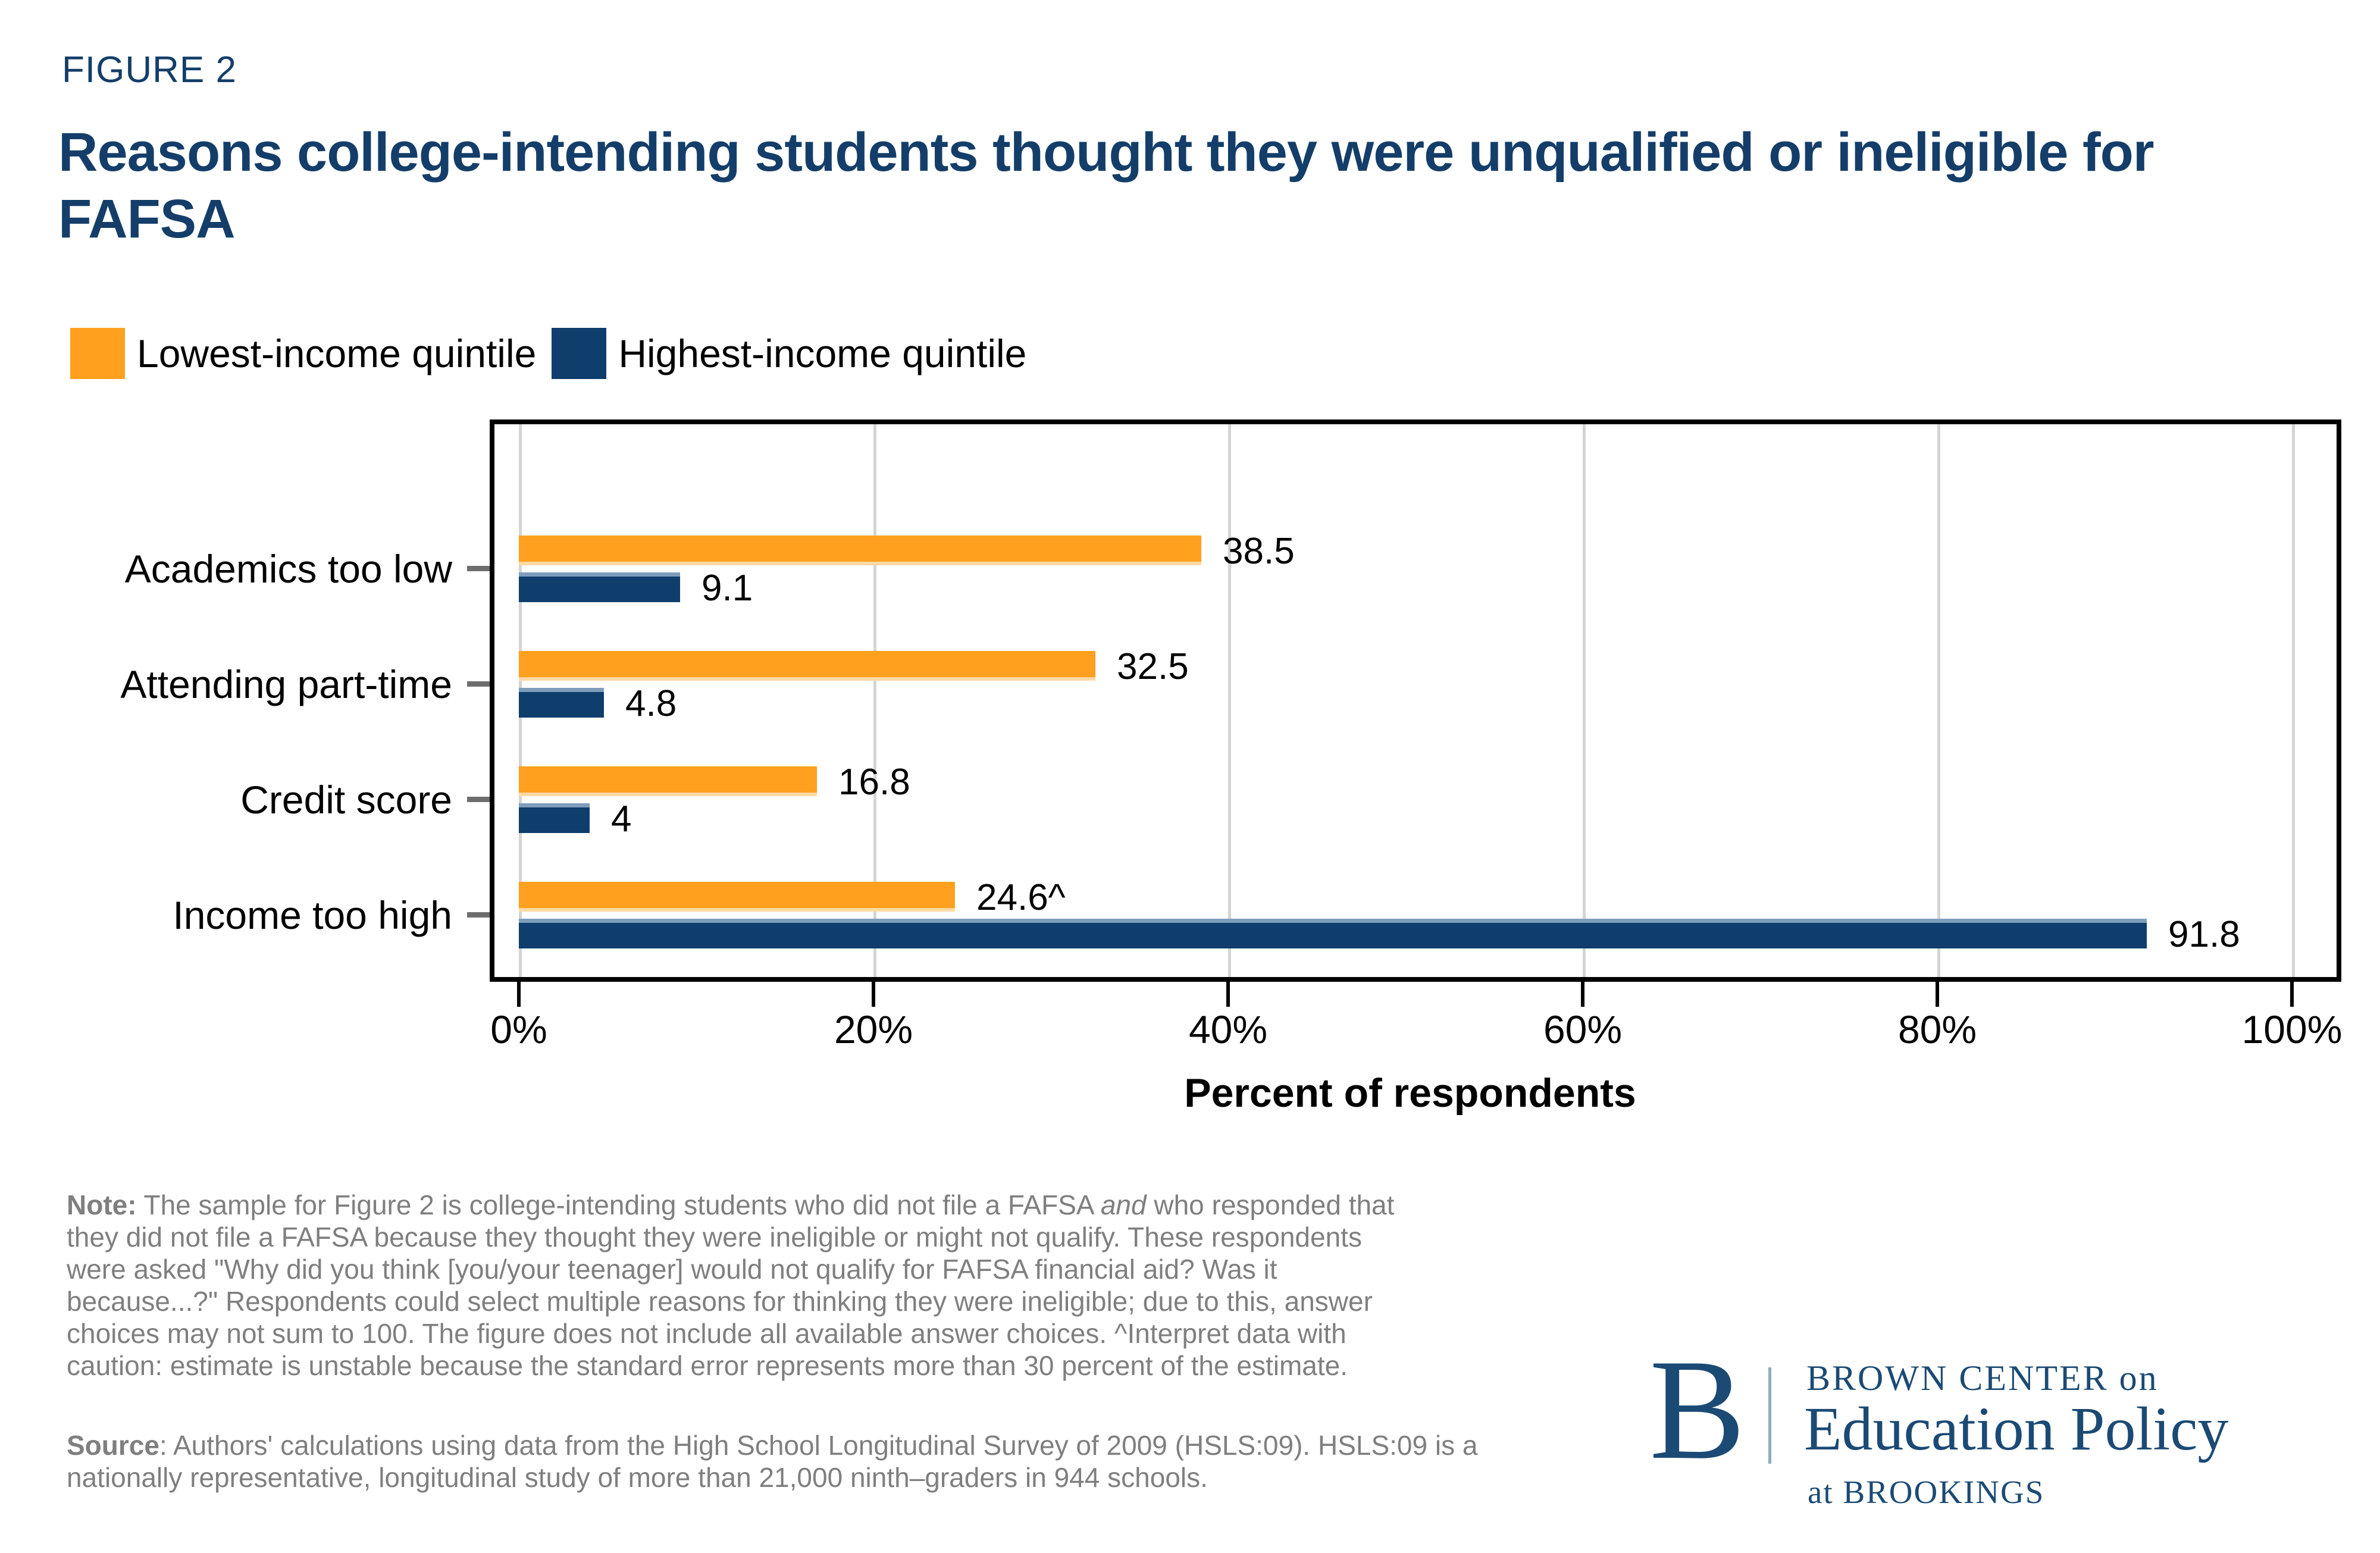 Image resolution: width=2380 pixels, height=1553 pixels. Describe the element at coordinates (149, 69) in the screenshot. I see `figure-label: FIGURE 2` at that location.